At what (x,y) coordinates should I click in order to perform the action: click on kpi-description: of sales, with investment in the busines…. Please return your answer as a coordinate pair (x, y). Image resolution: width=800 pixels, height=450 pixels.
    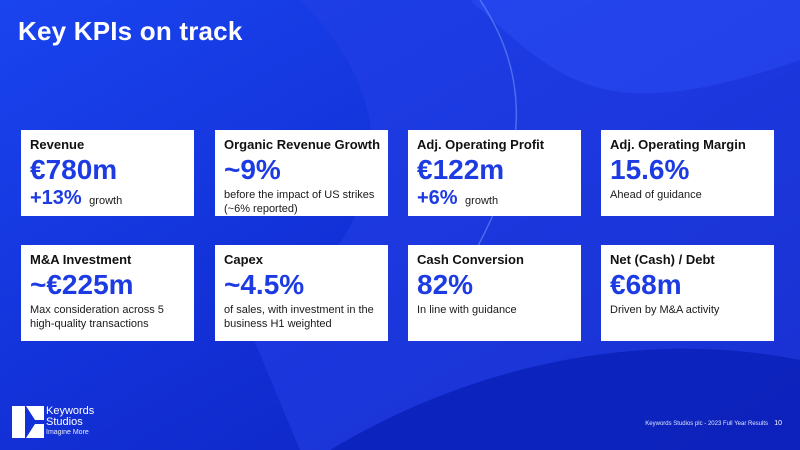
    Looking at the image, I should click on (299, 317).